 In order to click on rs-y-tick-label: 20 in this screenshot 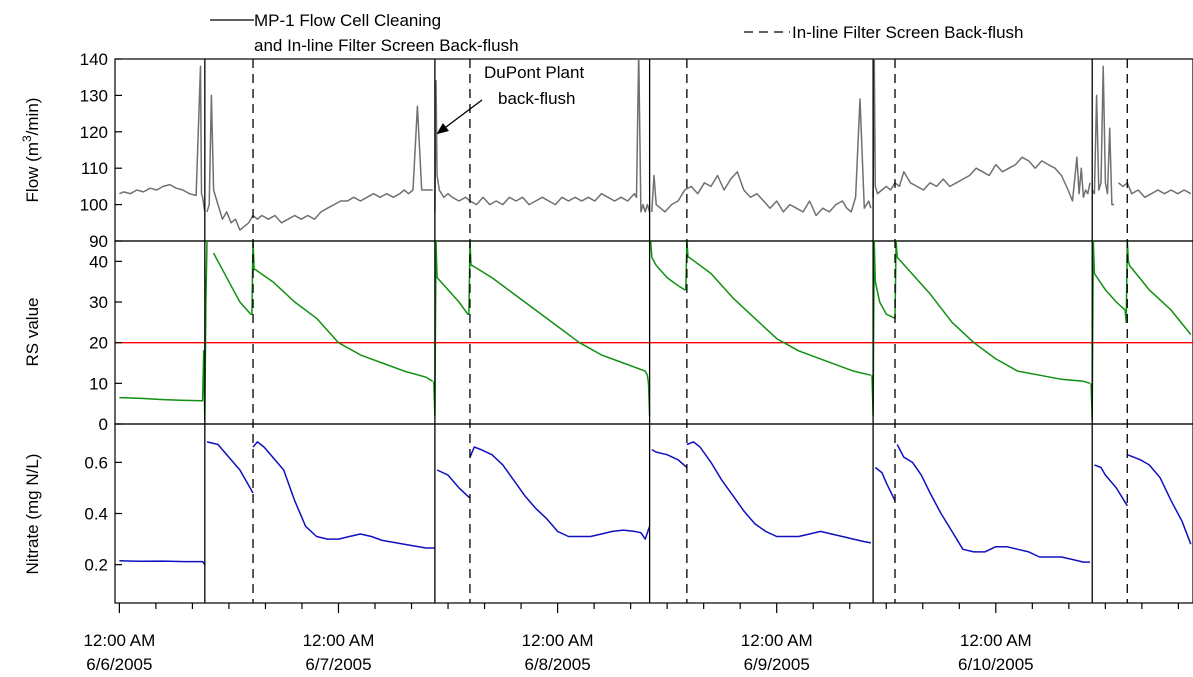, I will do `click(98, 343)`.